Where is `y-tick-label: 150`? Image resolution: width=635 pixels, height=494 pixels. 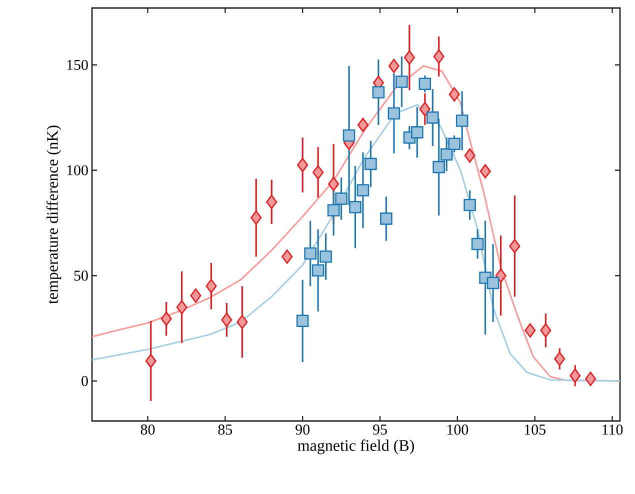
y-tick-label: 150 is located at coordinates (77, 65).